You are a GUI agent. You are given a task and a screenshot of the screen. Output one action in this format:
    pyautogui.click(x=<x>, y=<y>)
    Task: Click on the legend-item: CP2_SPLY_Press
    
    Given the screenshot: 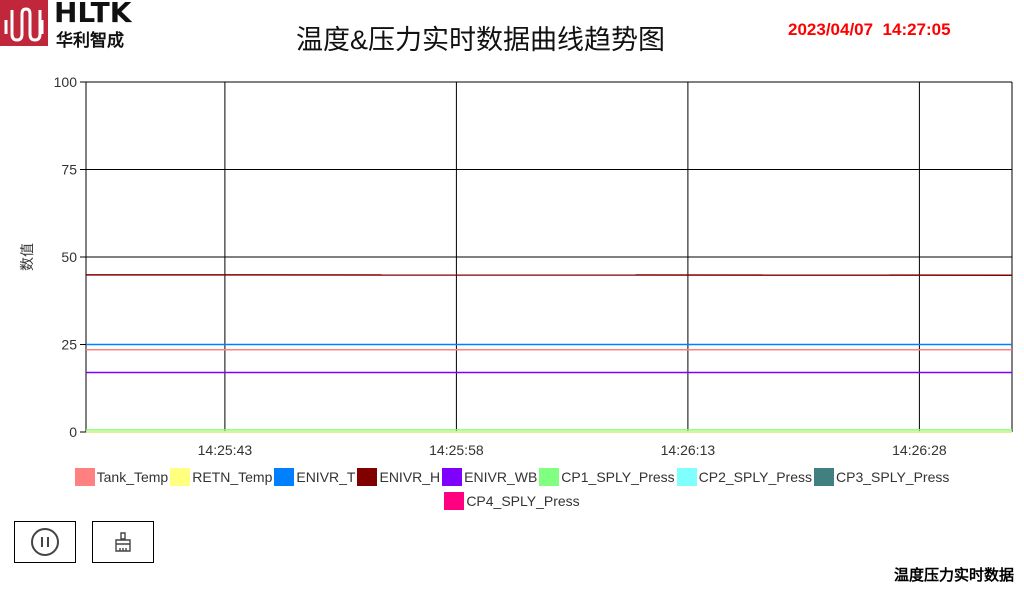 What is the action you would take?
    pyautogui.click(x=744, y=477)
    